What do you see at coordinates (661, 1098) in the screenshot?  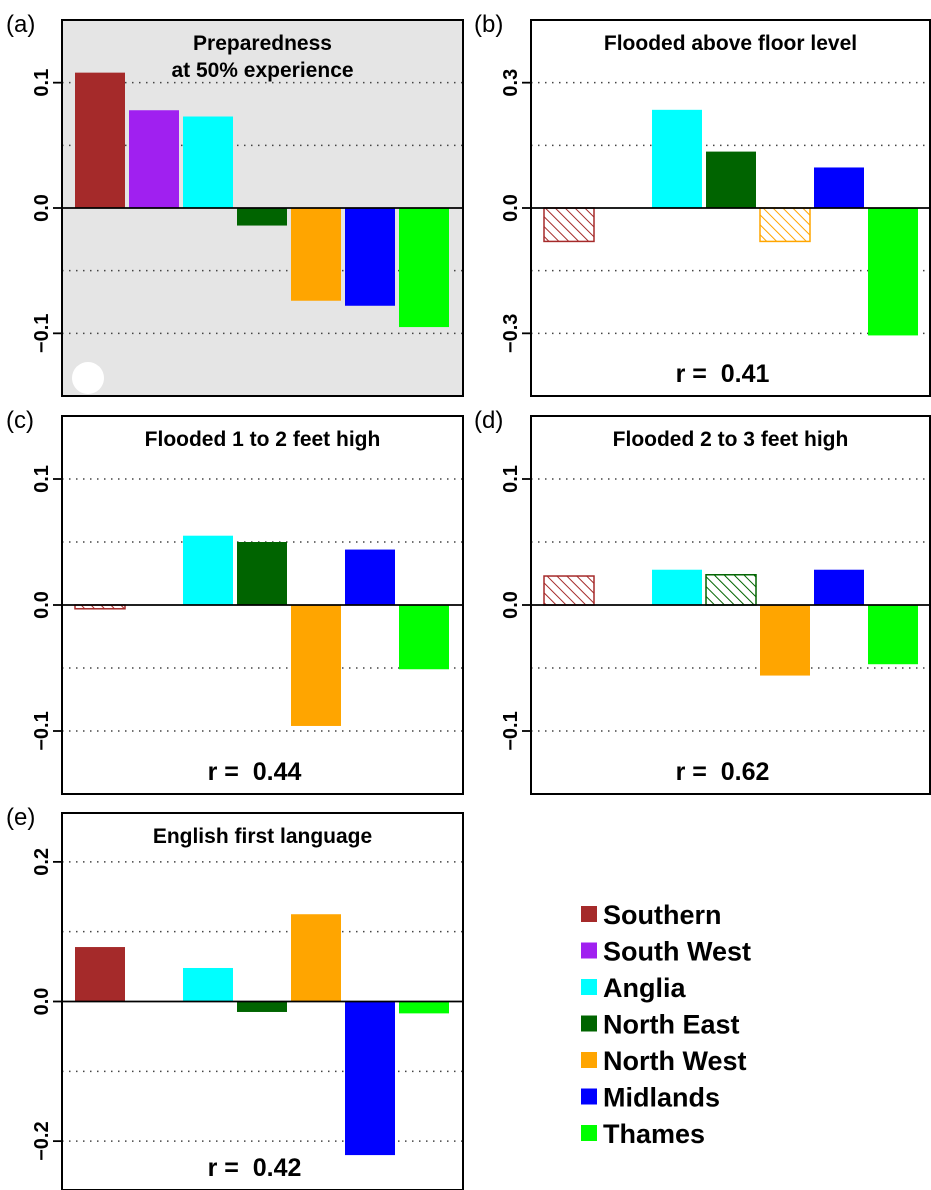 I see `legend-label: Midlands` at bounding box center [661, 1098].